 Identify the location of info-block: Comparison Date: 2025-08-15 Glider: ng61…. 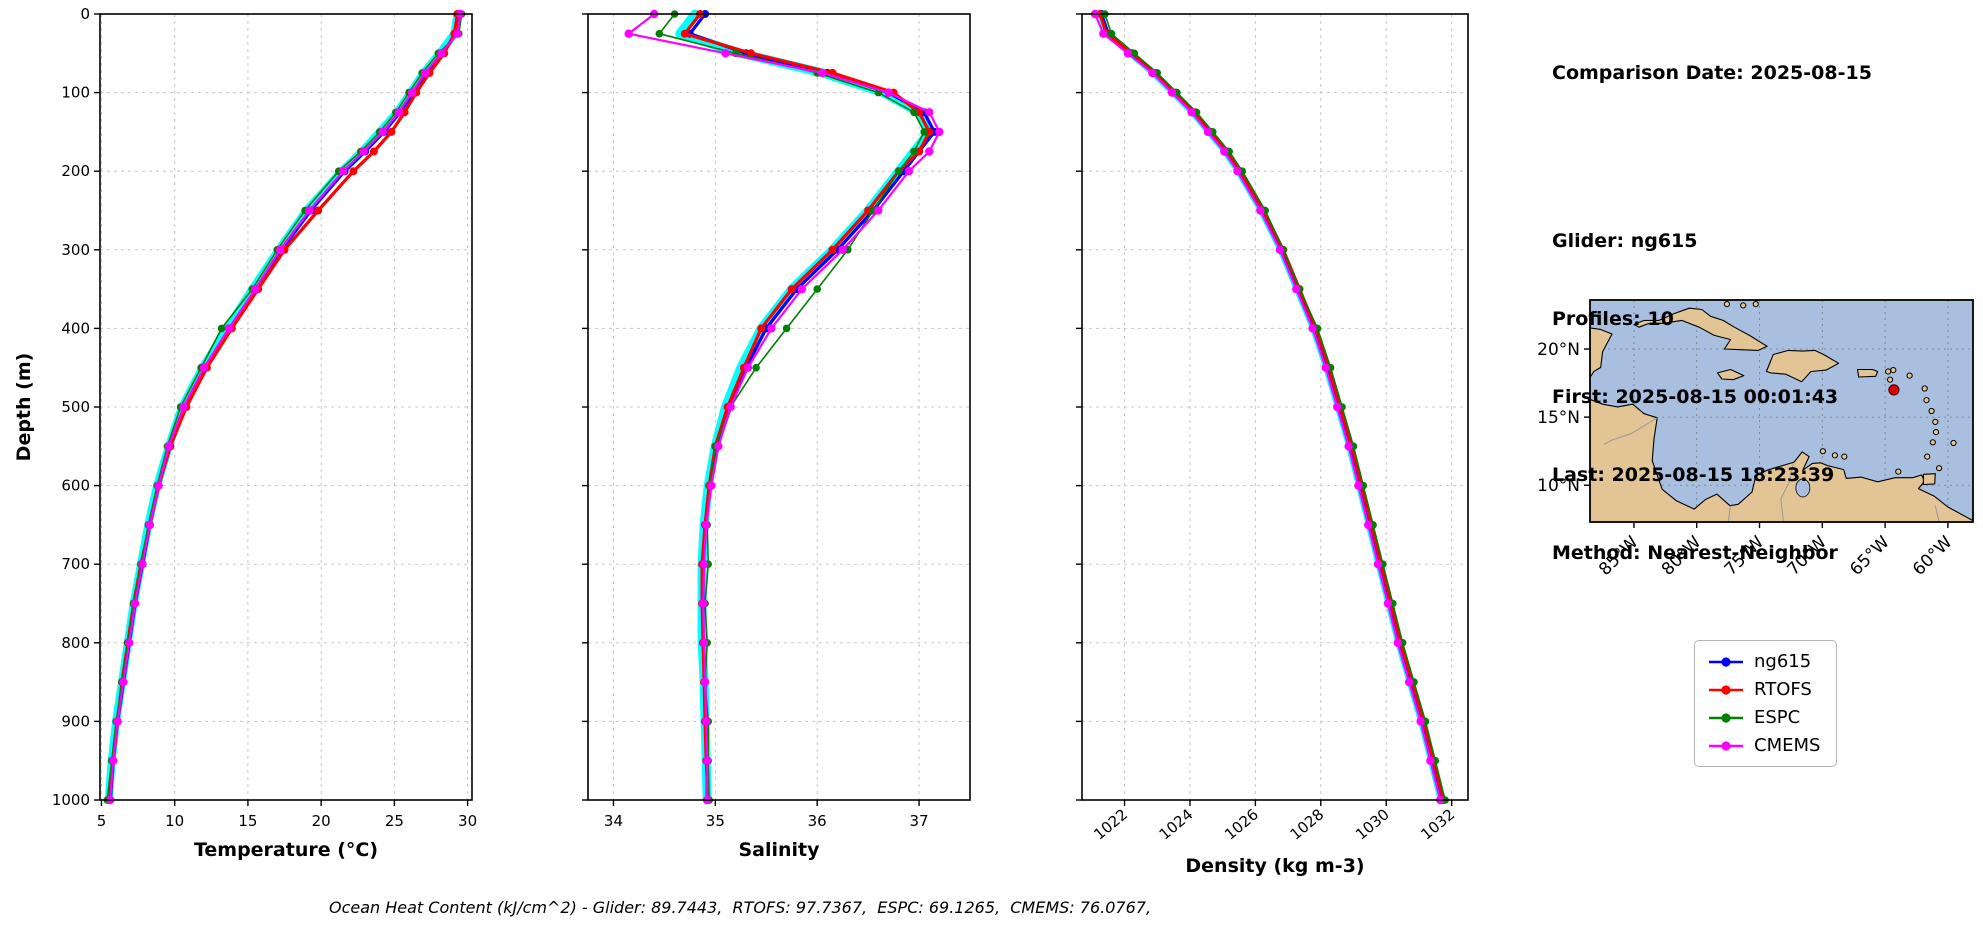
(1762, 313).